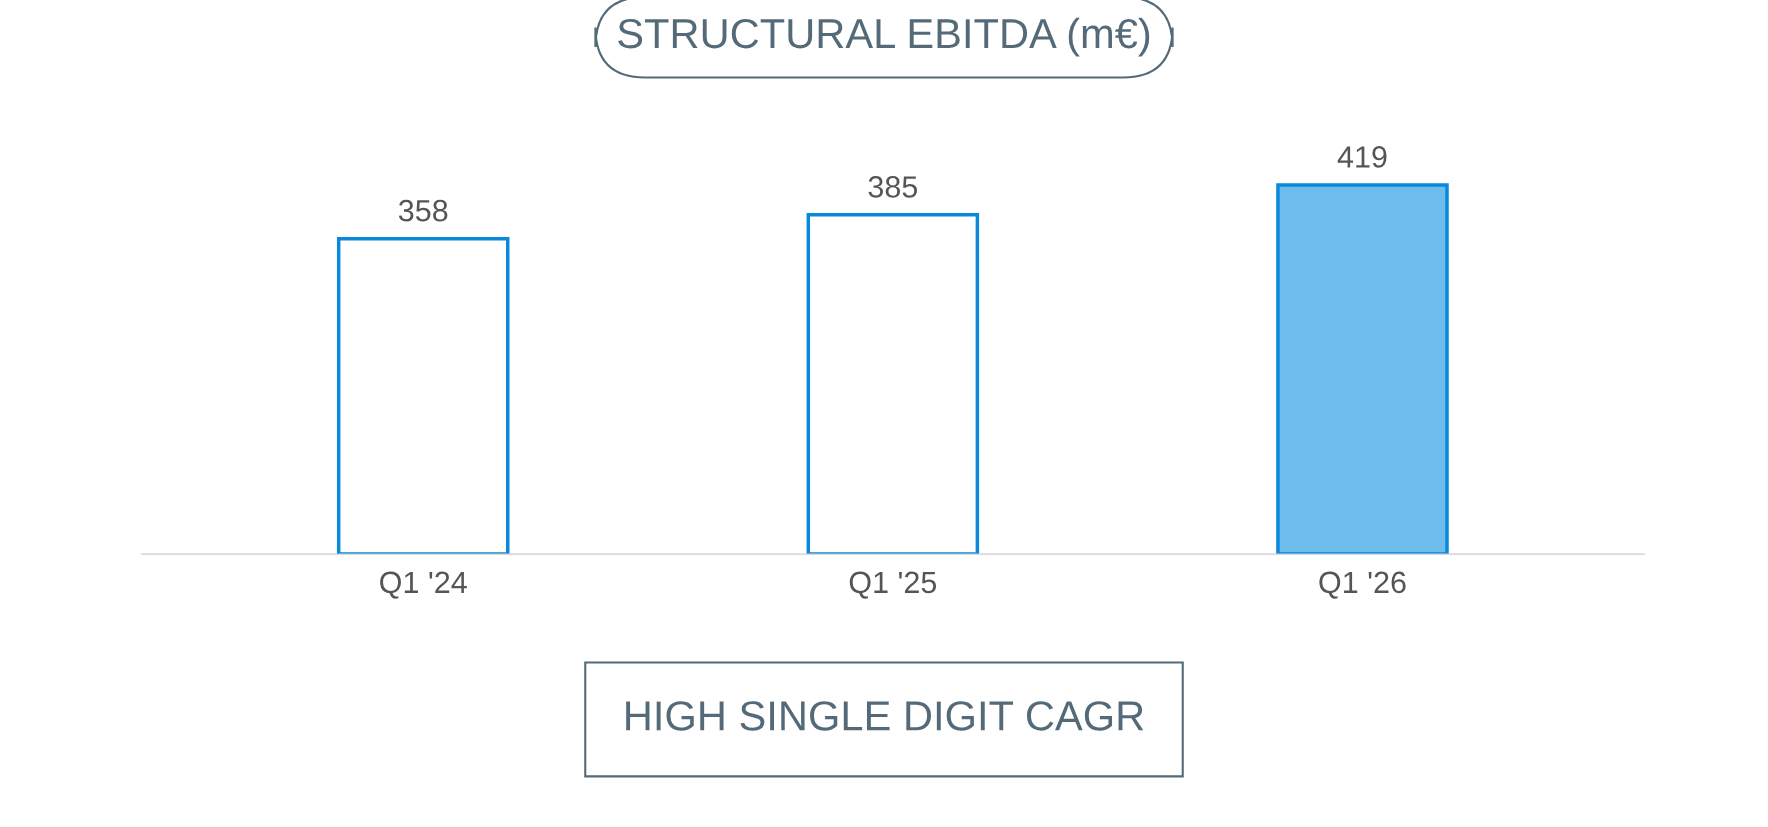 Image resolution: width=1768 pixels, height=827 pixels. I want to click on text: HIGH SINGLE DIGIT CAGR, so click(885, 716).